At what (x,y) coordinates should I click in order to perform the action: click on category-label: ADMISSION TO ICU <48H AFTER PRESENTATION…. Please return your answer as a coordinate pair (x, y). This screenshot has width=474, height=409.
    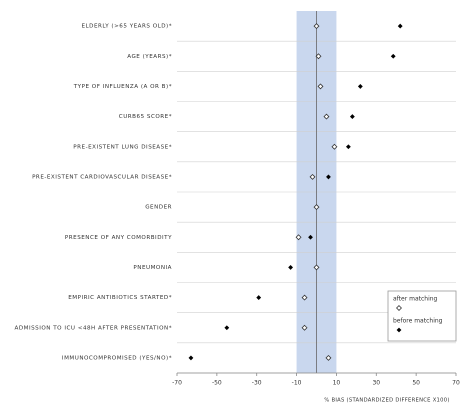
    Looking at the image, I should click on (94, 328).